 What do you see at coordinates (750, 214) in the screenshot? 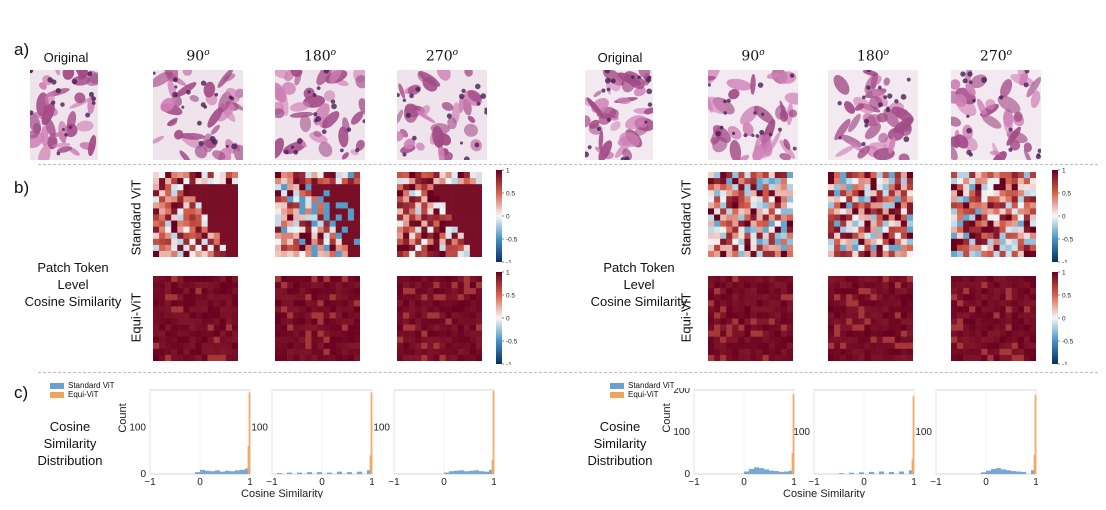
I see `heatmap` at bounding box center [750, 214].